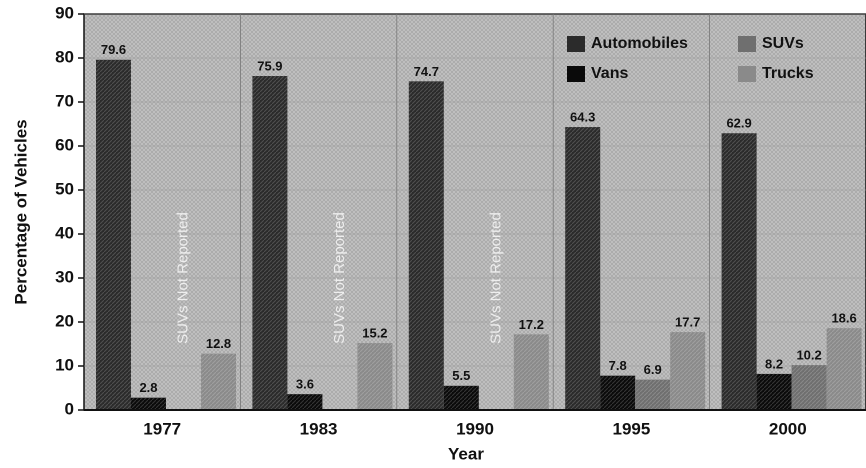 This screenshot has width=866, height=468. I want to click on y-tick-label: 0, so click(69, 408).